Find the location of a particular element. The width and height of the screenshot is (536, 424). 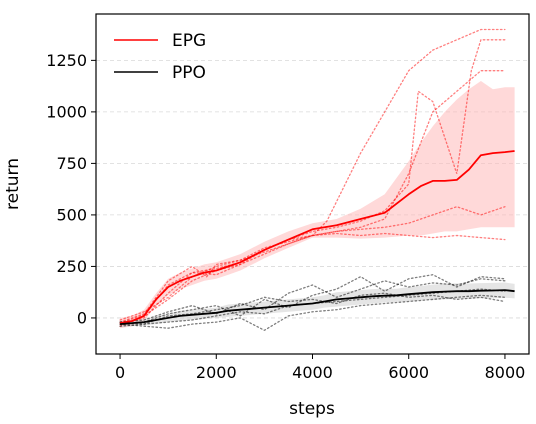

y-tick-label: 250 is located at coordinates (71, 266).